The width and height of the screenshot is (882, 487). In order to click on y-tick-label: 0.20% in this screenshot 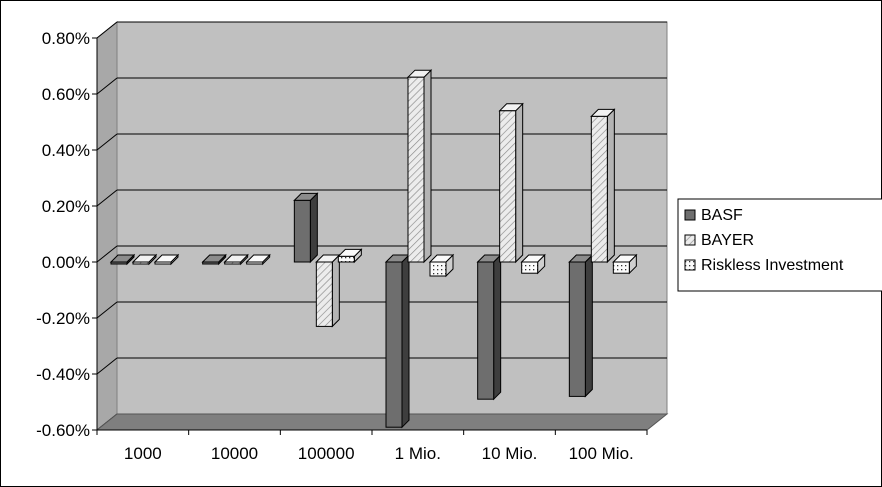, I will do `click(66, 206)`.